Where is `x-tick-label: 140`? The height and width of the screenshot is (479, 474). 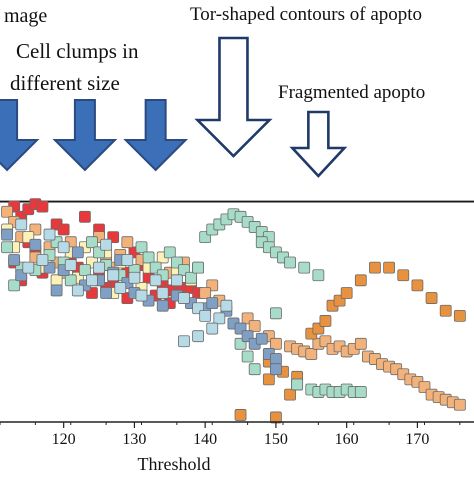 x-tick-label: 140 is located at coordinates (205, 439).